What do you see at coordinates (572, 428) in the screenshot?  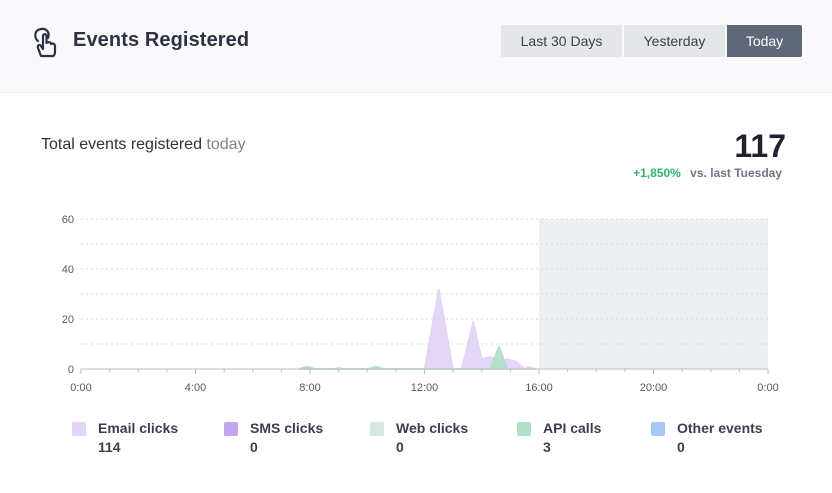 I see `legend-label: API calls` at bounding box center [572, 428].